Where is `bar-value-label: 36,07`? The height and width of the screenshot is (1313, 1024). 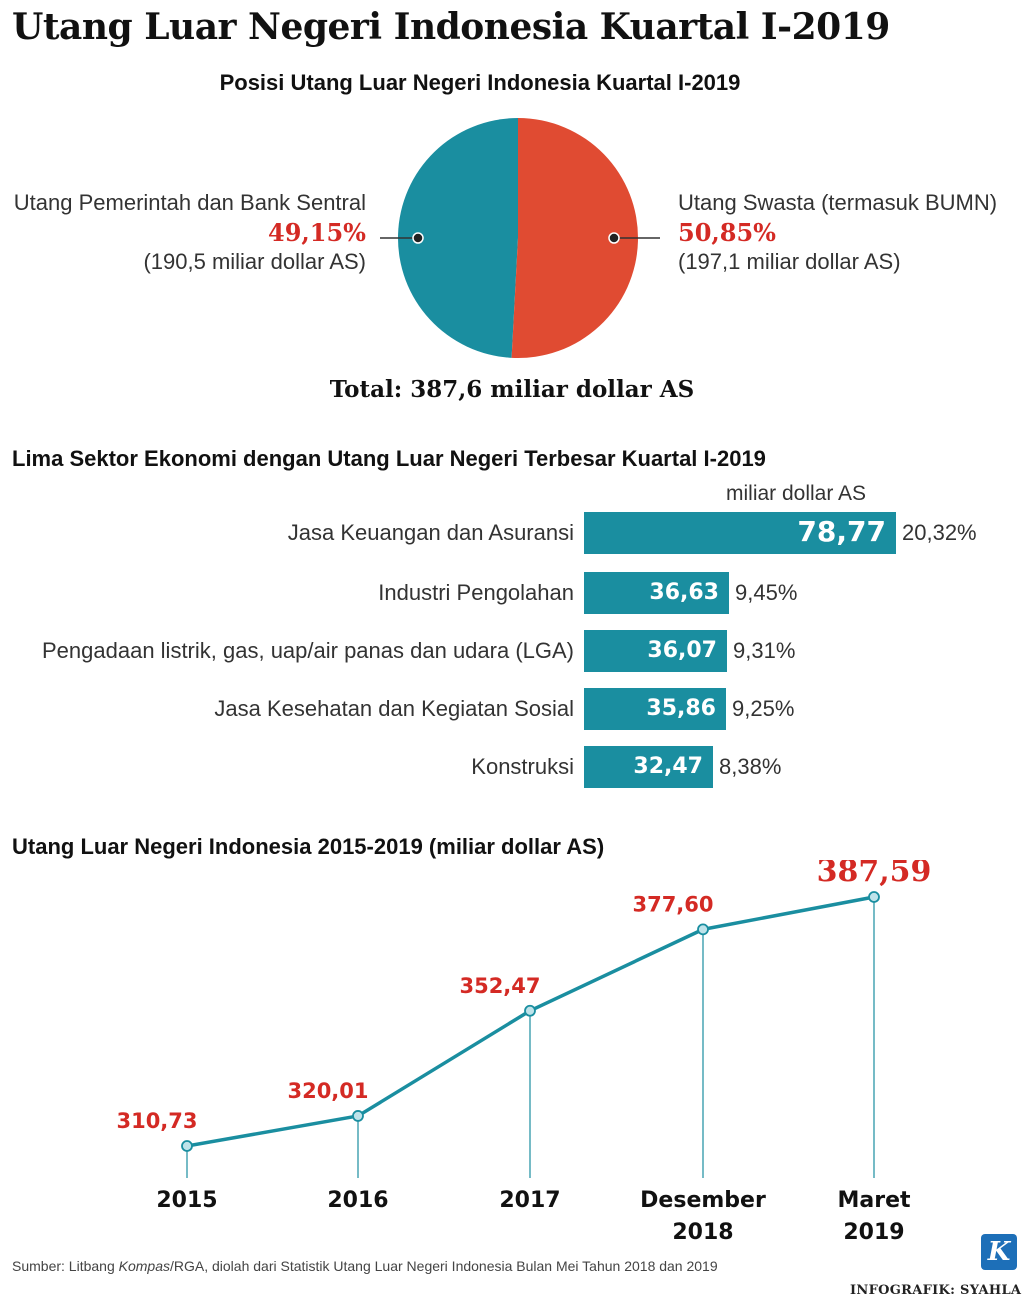
bar-value-label: 36,07 is located at coordinates (682, 650).